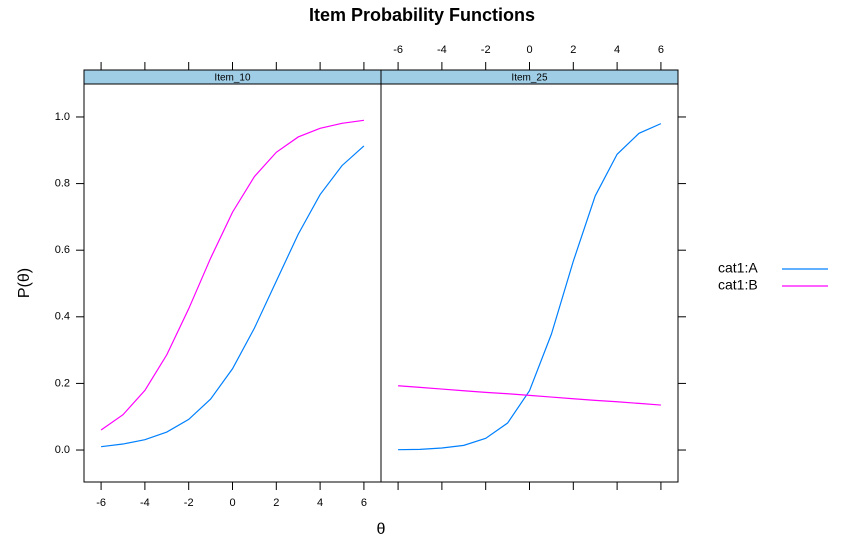 This screenshot has height=560, width=844. Describe the element at coordinates (62, 383) in the screenshot. I see `y-tick-label: 0.2` at that location.